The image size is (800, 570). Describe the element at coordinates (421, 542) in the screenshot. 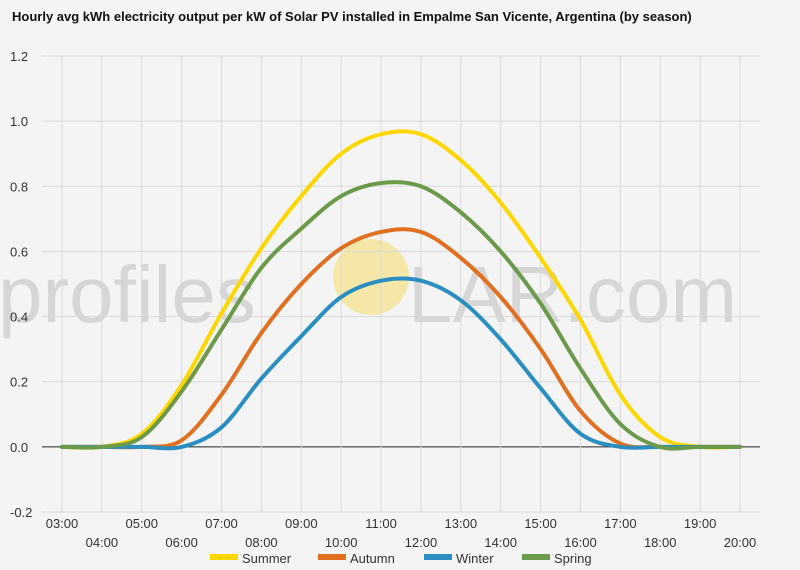

I see `x-tick-label: 12:00` at that location.